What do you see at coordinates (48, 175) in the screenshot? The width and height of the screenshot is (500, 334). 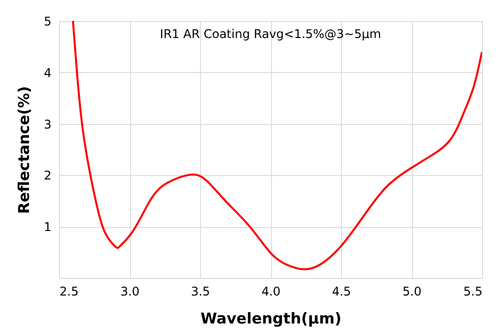 I see `y-tick-label: 2` at bounding box center [48, 175].